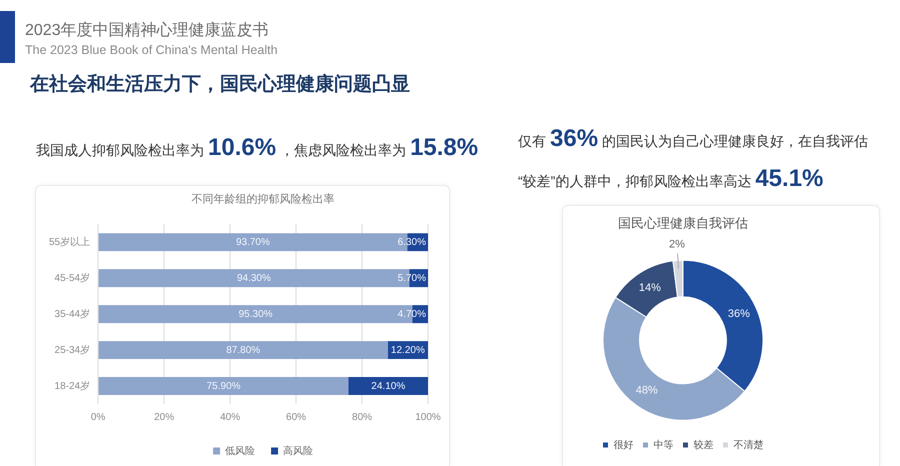  What do you see at coordinates (151, 50) in the screenshot?
I see `text: The 2023 Blue Book of China's Mental Health` at bounding box center [151, 50].